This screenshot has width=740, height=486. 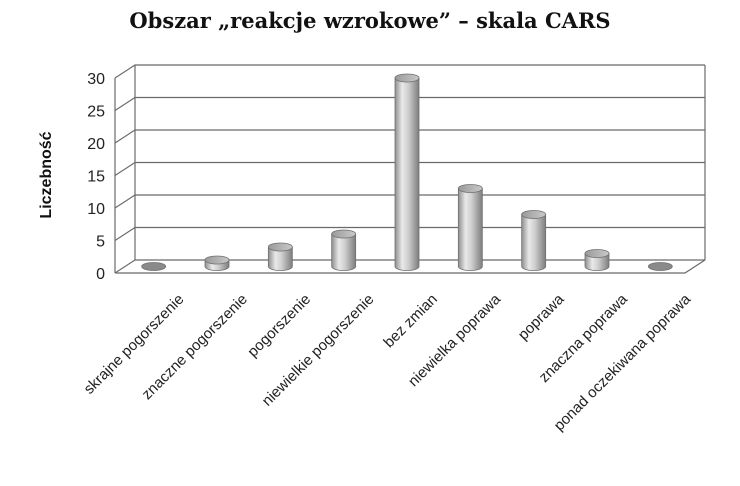 I want to click on y-tick-label: 30, so click(x=96, y=79).